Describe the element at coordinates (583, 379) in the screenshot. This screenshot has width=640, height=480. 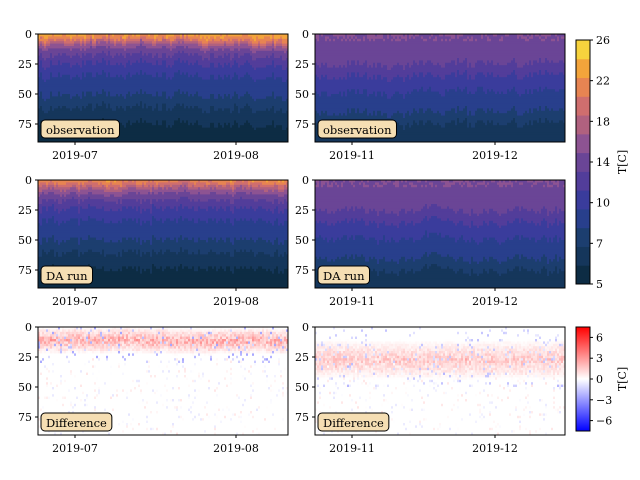
I see `colorbar-gradient` at that location.